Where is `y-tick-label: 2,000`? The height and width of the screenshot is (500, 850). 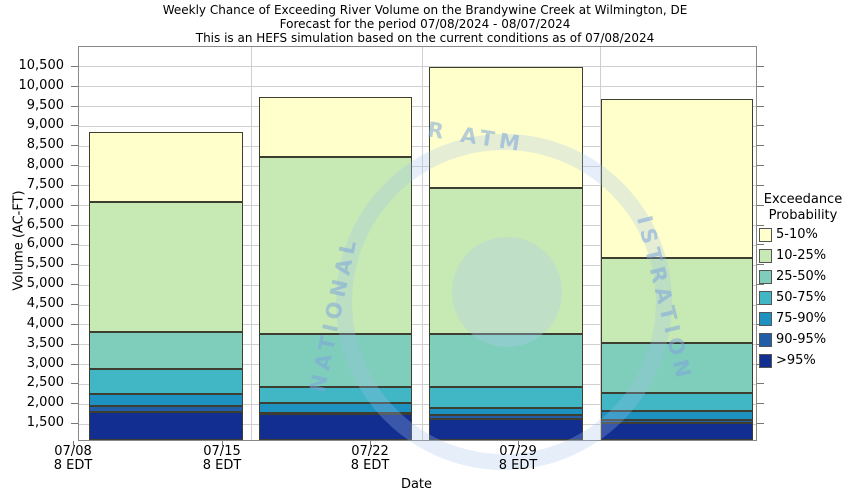 y-tick-label: 2,000 is located at coordinates (45, 403).